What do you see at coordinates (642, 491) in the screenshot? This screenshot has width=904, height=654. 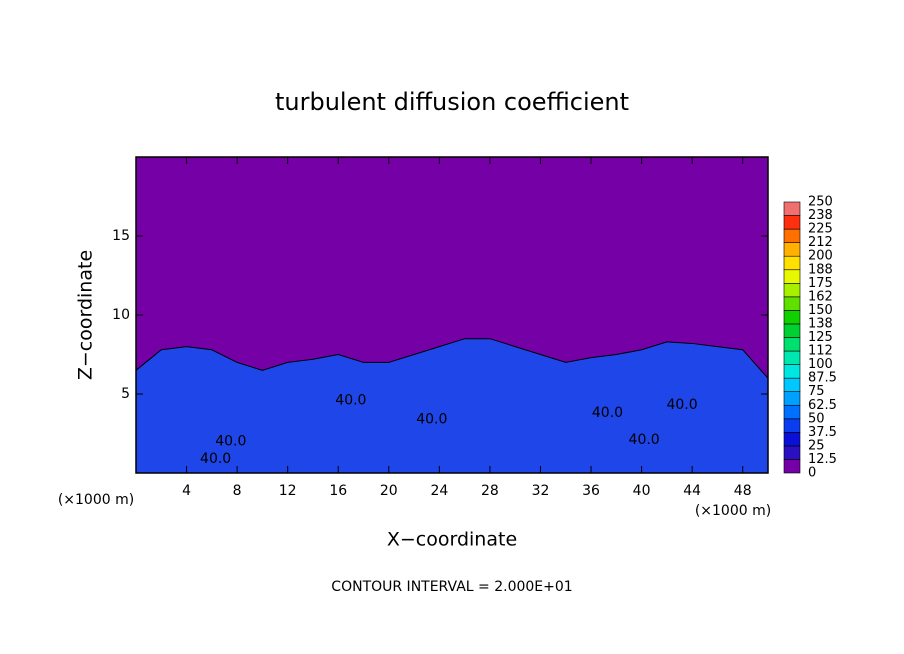 I see `x-tick-label: 40` at bounding box center [642, 491].